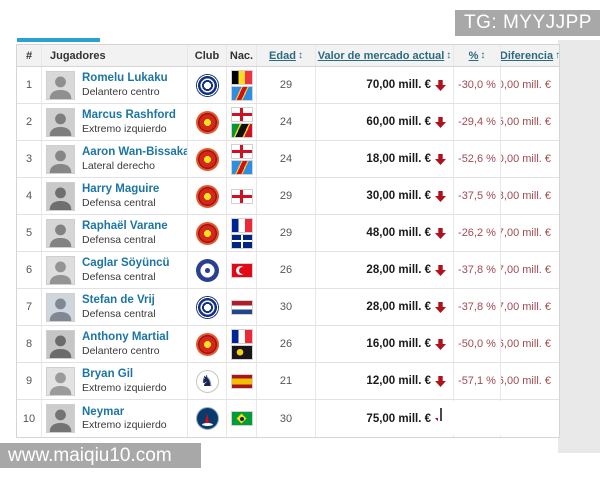  Describe the element at coordinates (477, 85) in the screenshot. I see `percent-cell: -30,0 %` at that location.